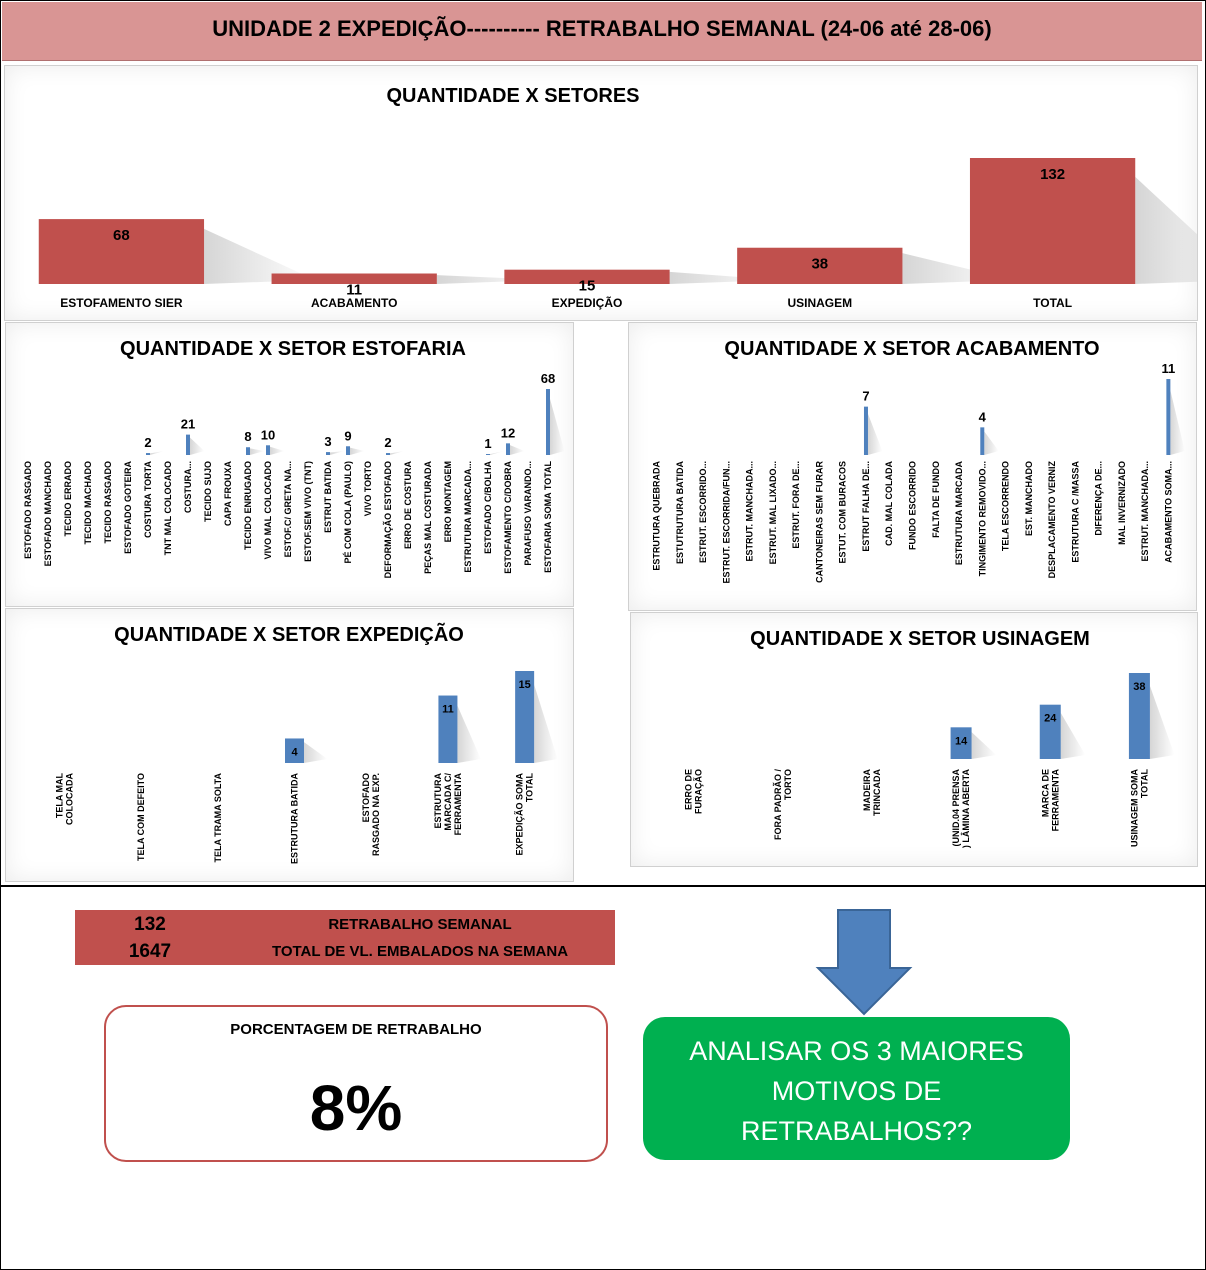 Image resolution: width=1206 pixels, height=1270 pixels. Describe the element at coordinates (508, 432) in the screenshot. I see `data-label: 12` at that location.